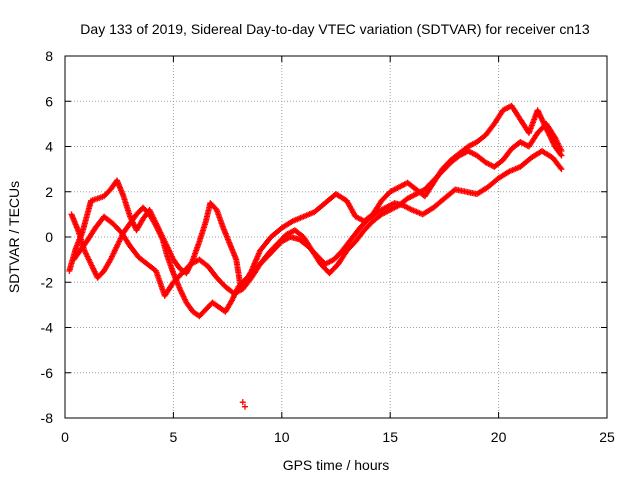  I want to click on x-tick-label: 5, so click(174, 437).